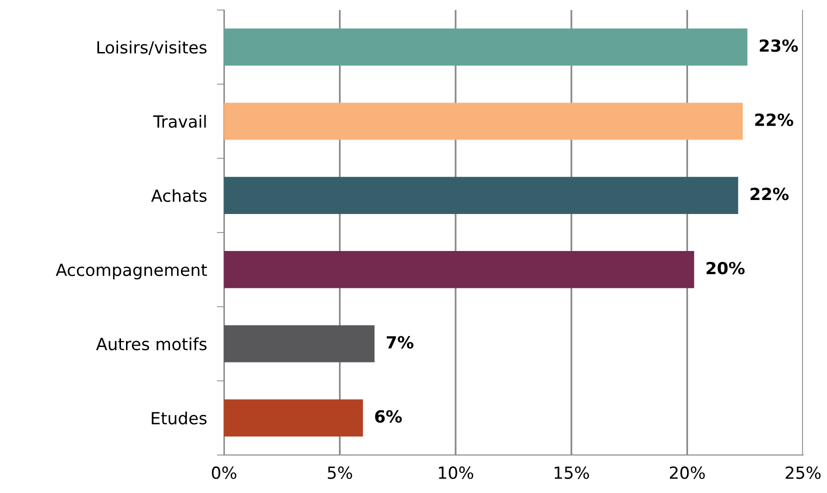 The height and width of the screenshot is (493, 827). What do you see at coordinates (179, 121) in the screenshot?
I see `y-tick-label: Travail` at bounding box center [179, 121].